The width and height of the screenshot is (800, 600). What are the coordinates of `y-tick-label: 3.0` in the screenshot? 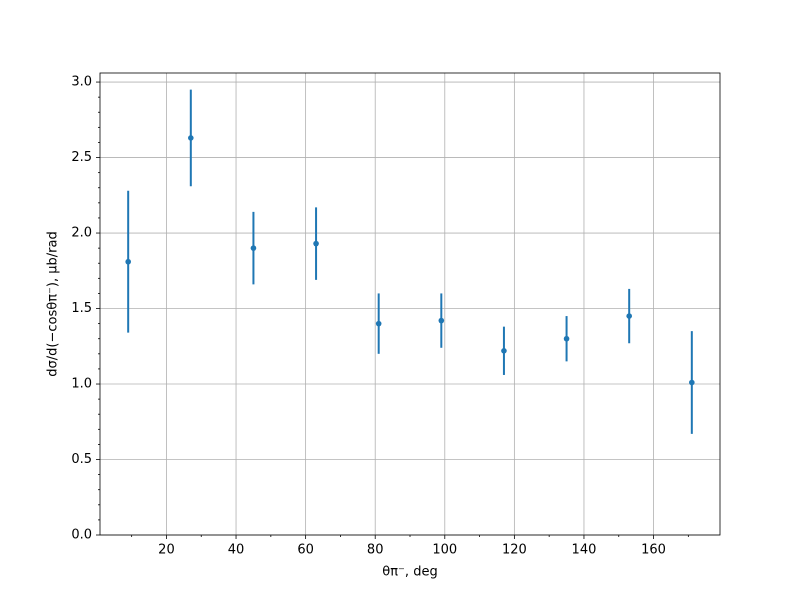 It's located at (81, 82).